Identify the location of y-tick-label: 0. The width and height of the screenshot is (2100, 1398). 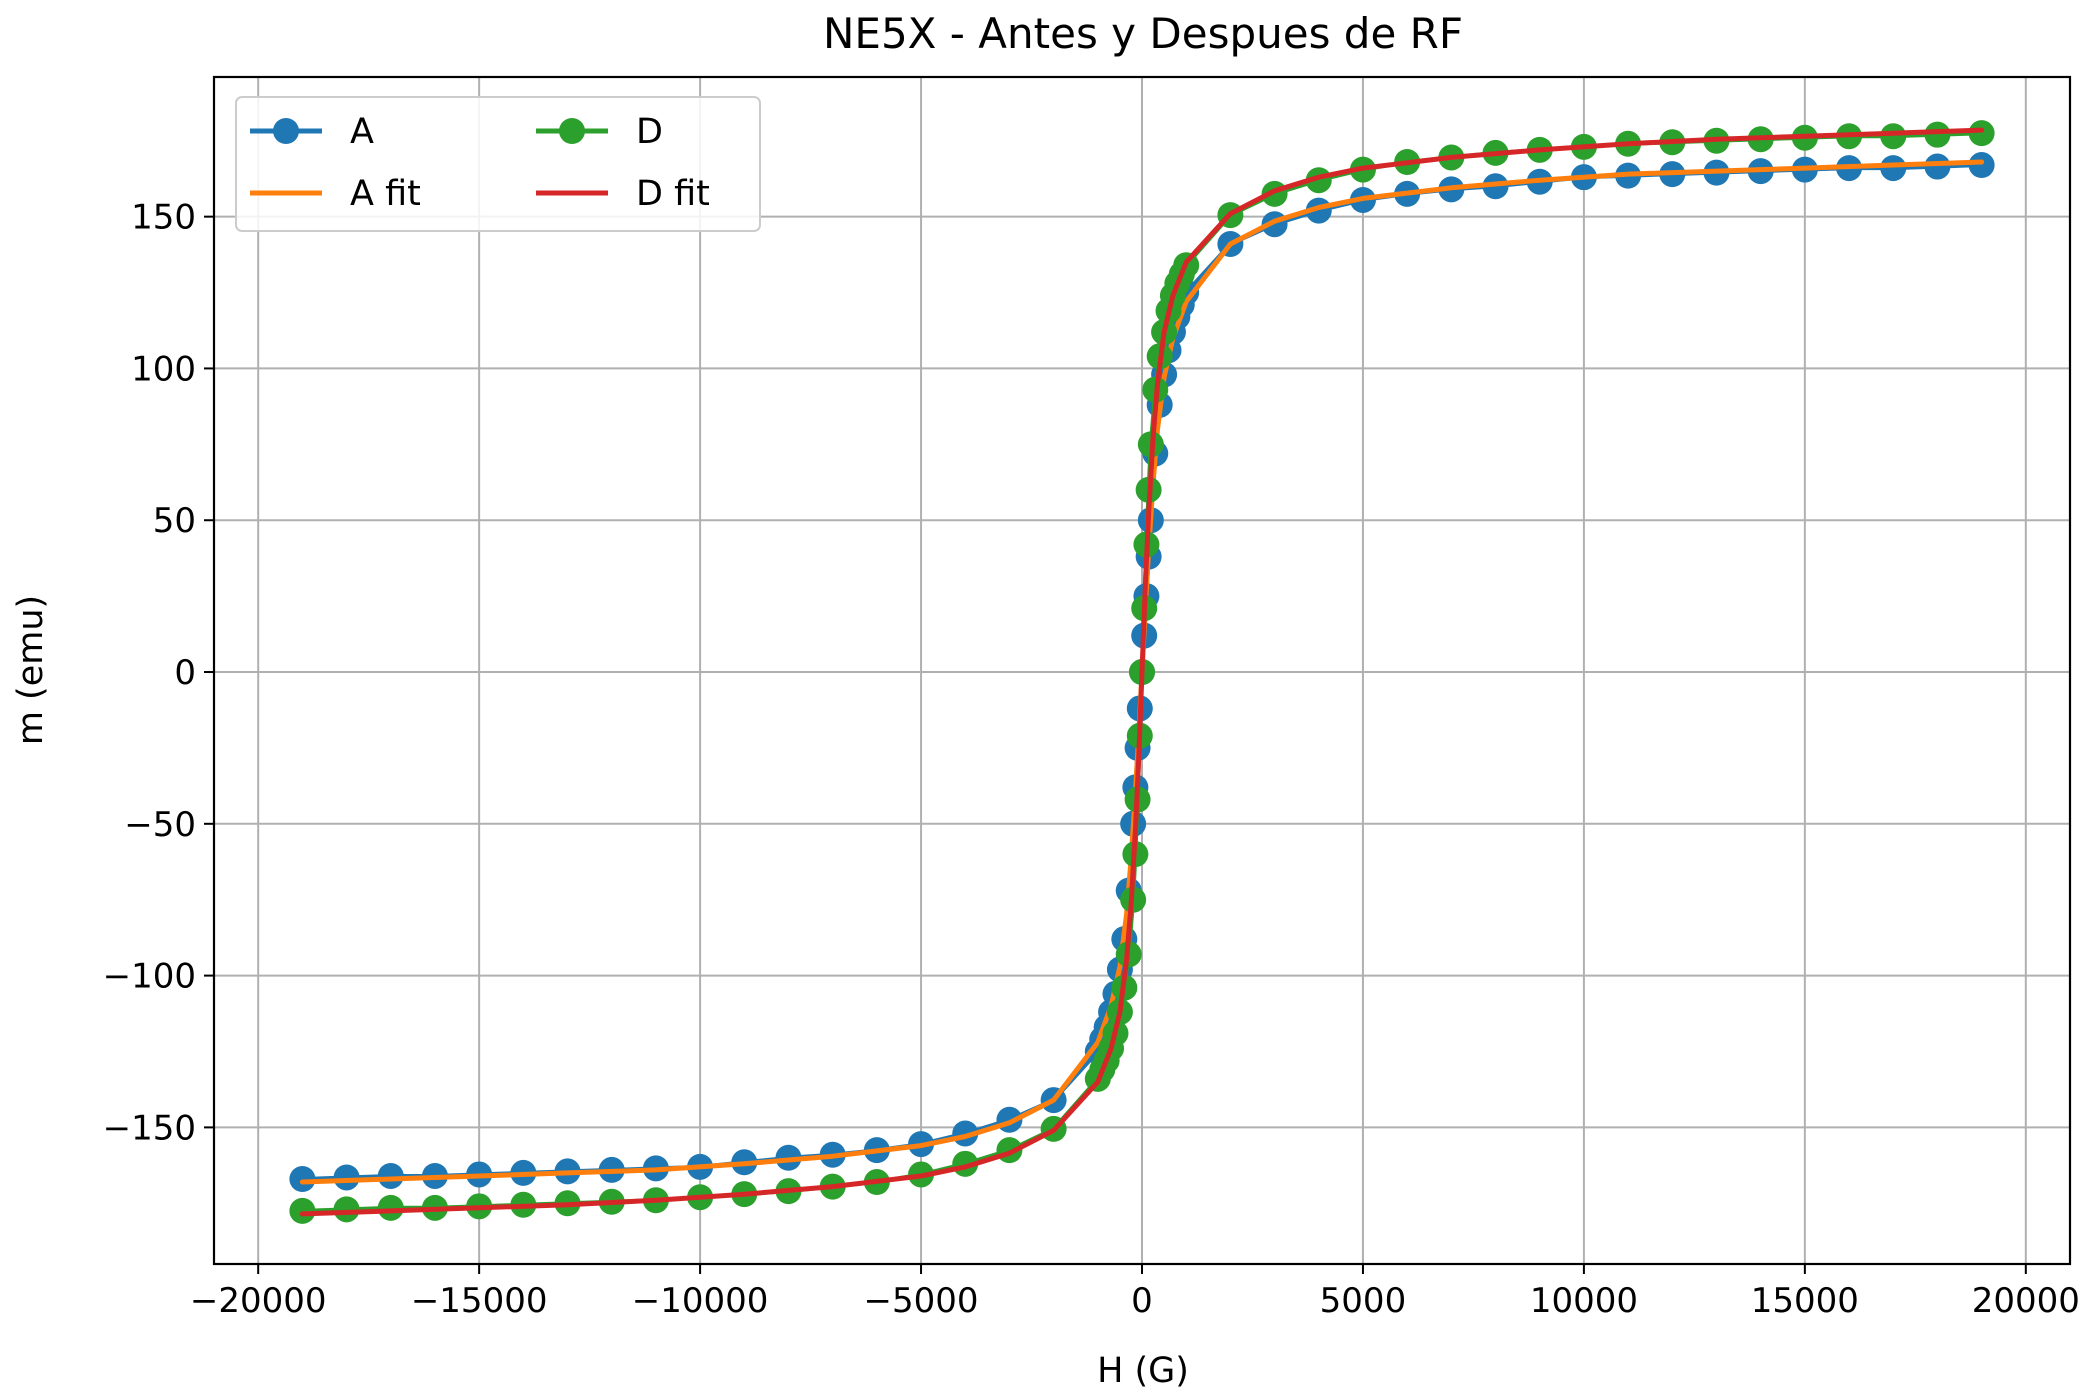
(185, 673).